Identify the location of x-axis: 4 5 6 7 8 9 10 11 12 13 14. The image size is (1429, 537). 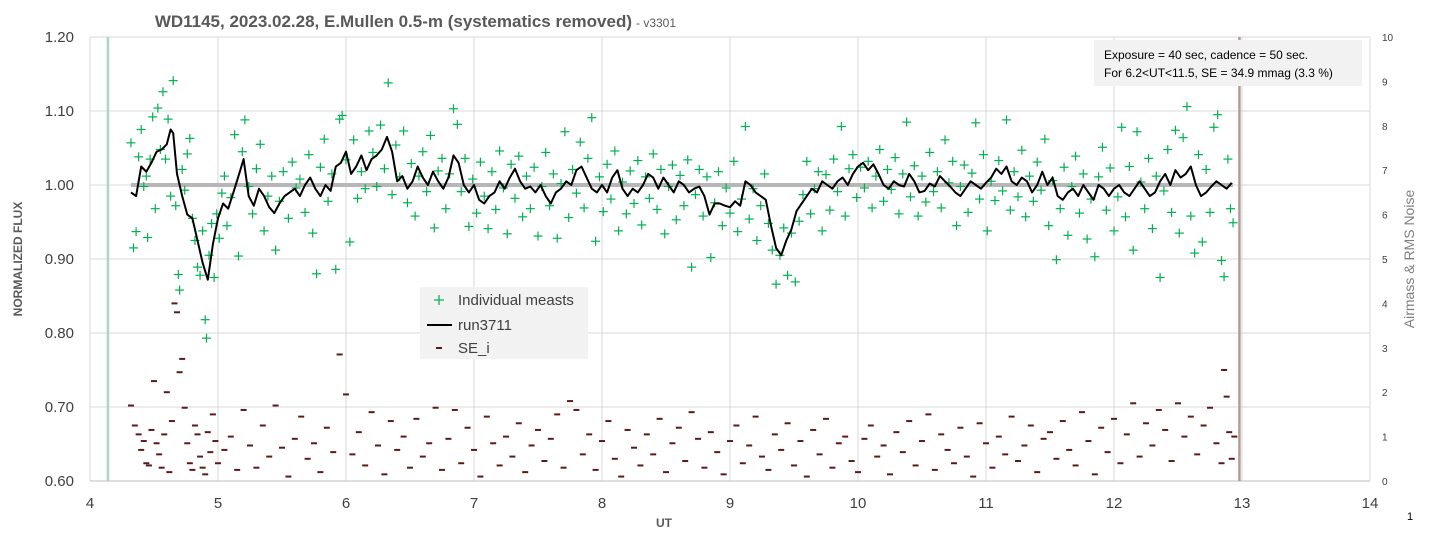
(732, 503).